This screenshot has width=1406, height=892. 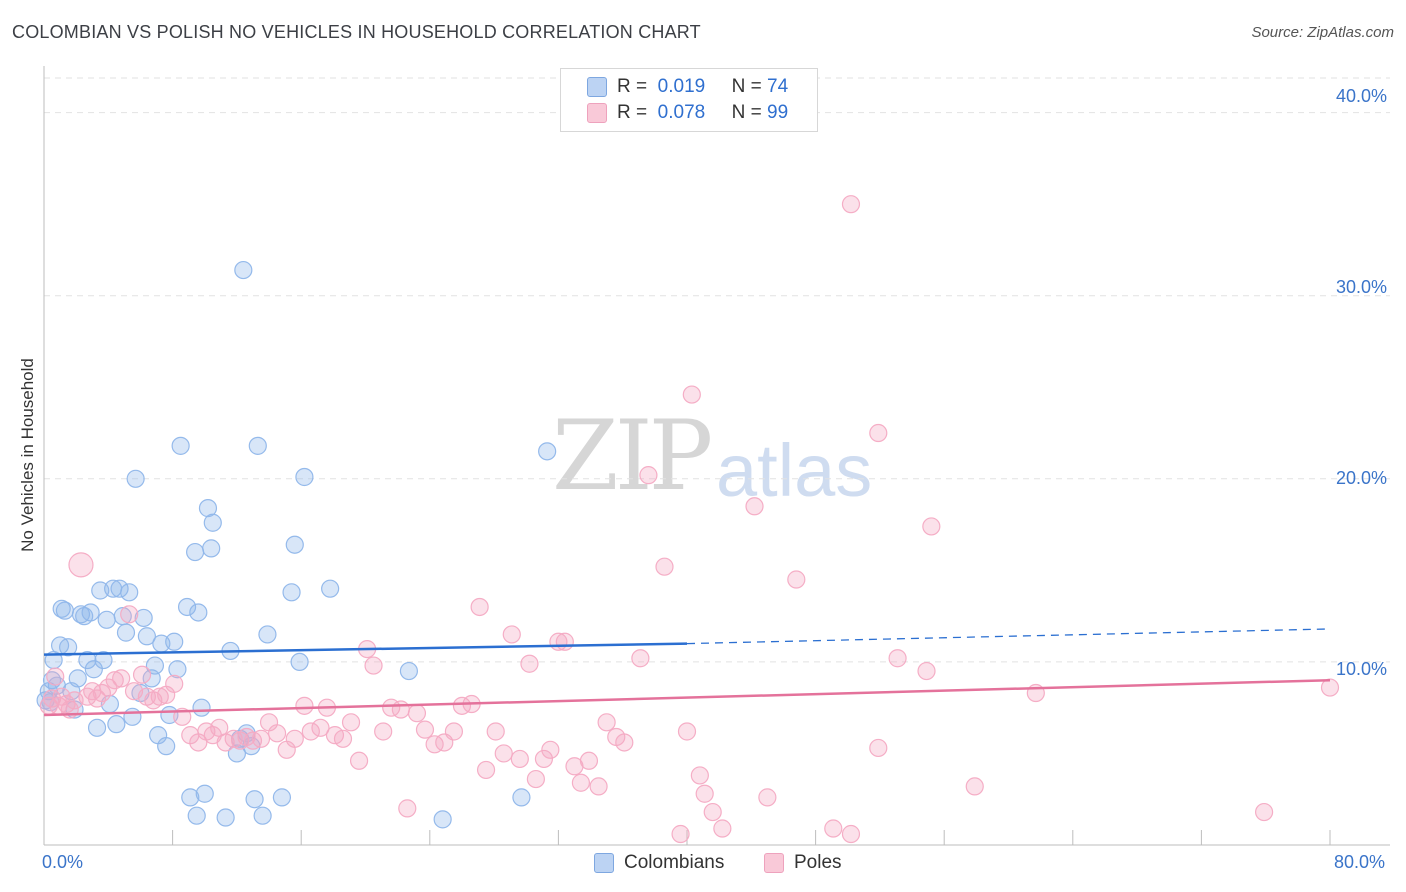 What do you see at coordinates (27, 455) in the screenshot?
I see `y-axis-label: No Vehicles in Household` at bounding box center [27, 455].